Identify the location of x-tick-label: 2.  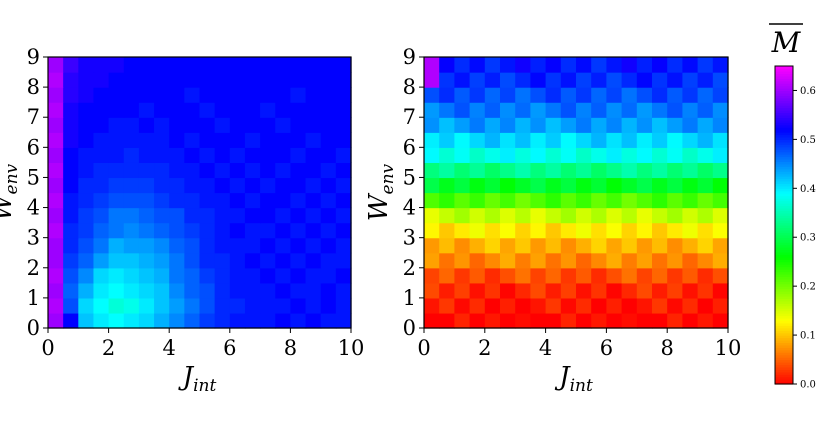
(108, 348).